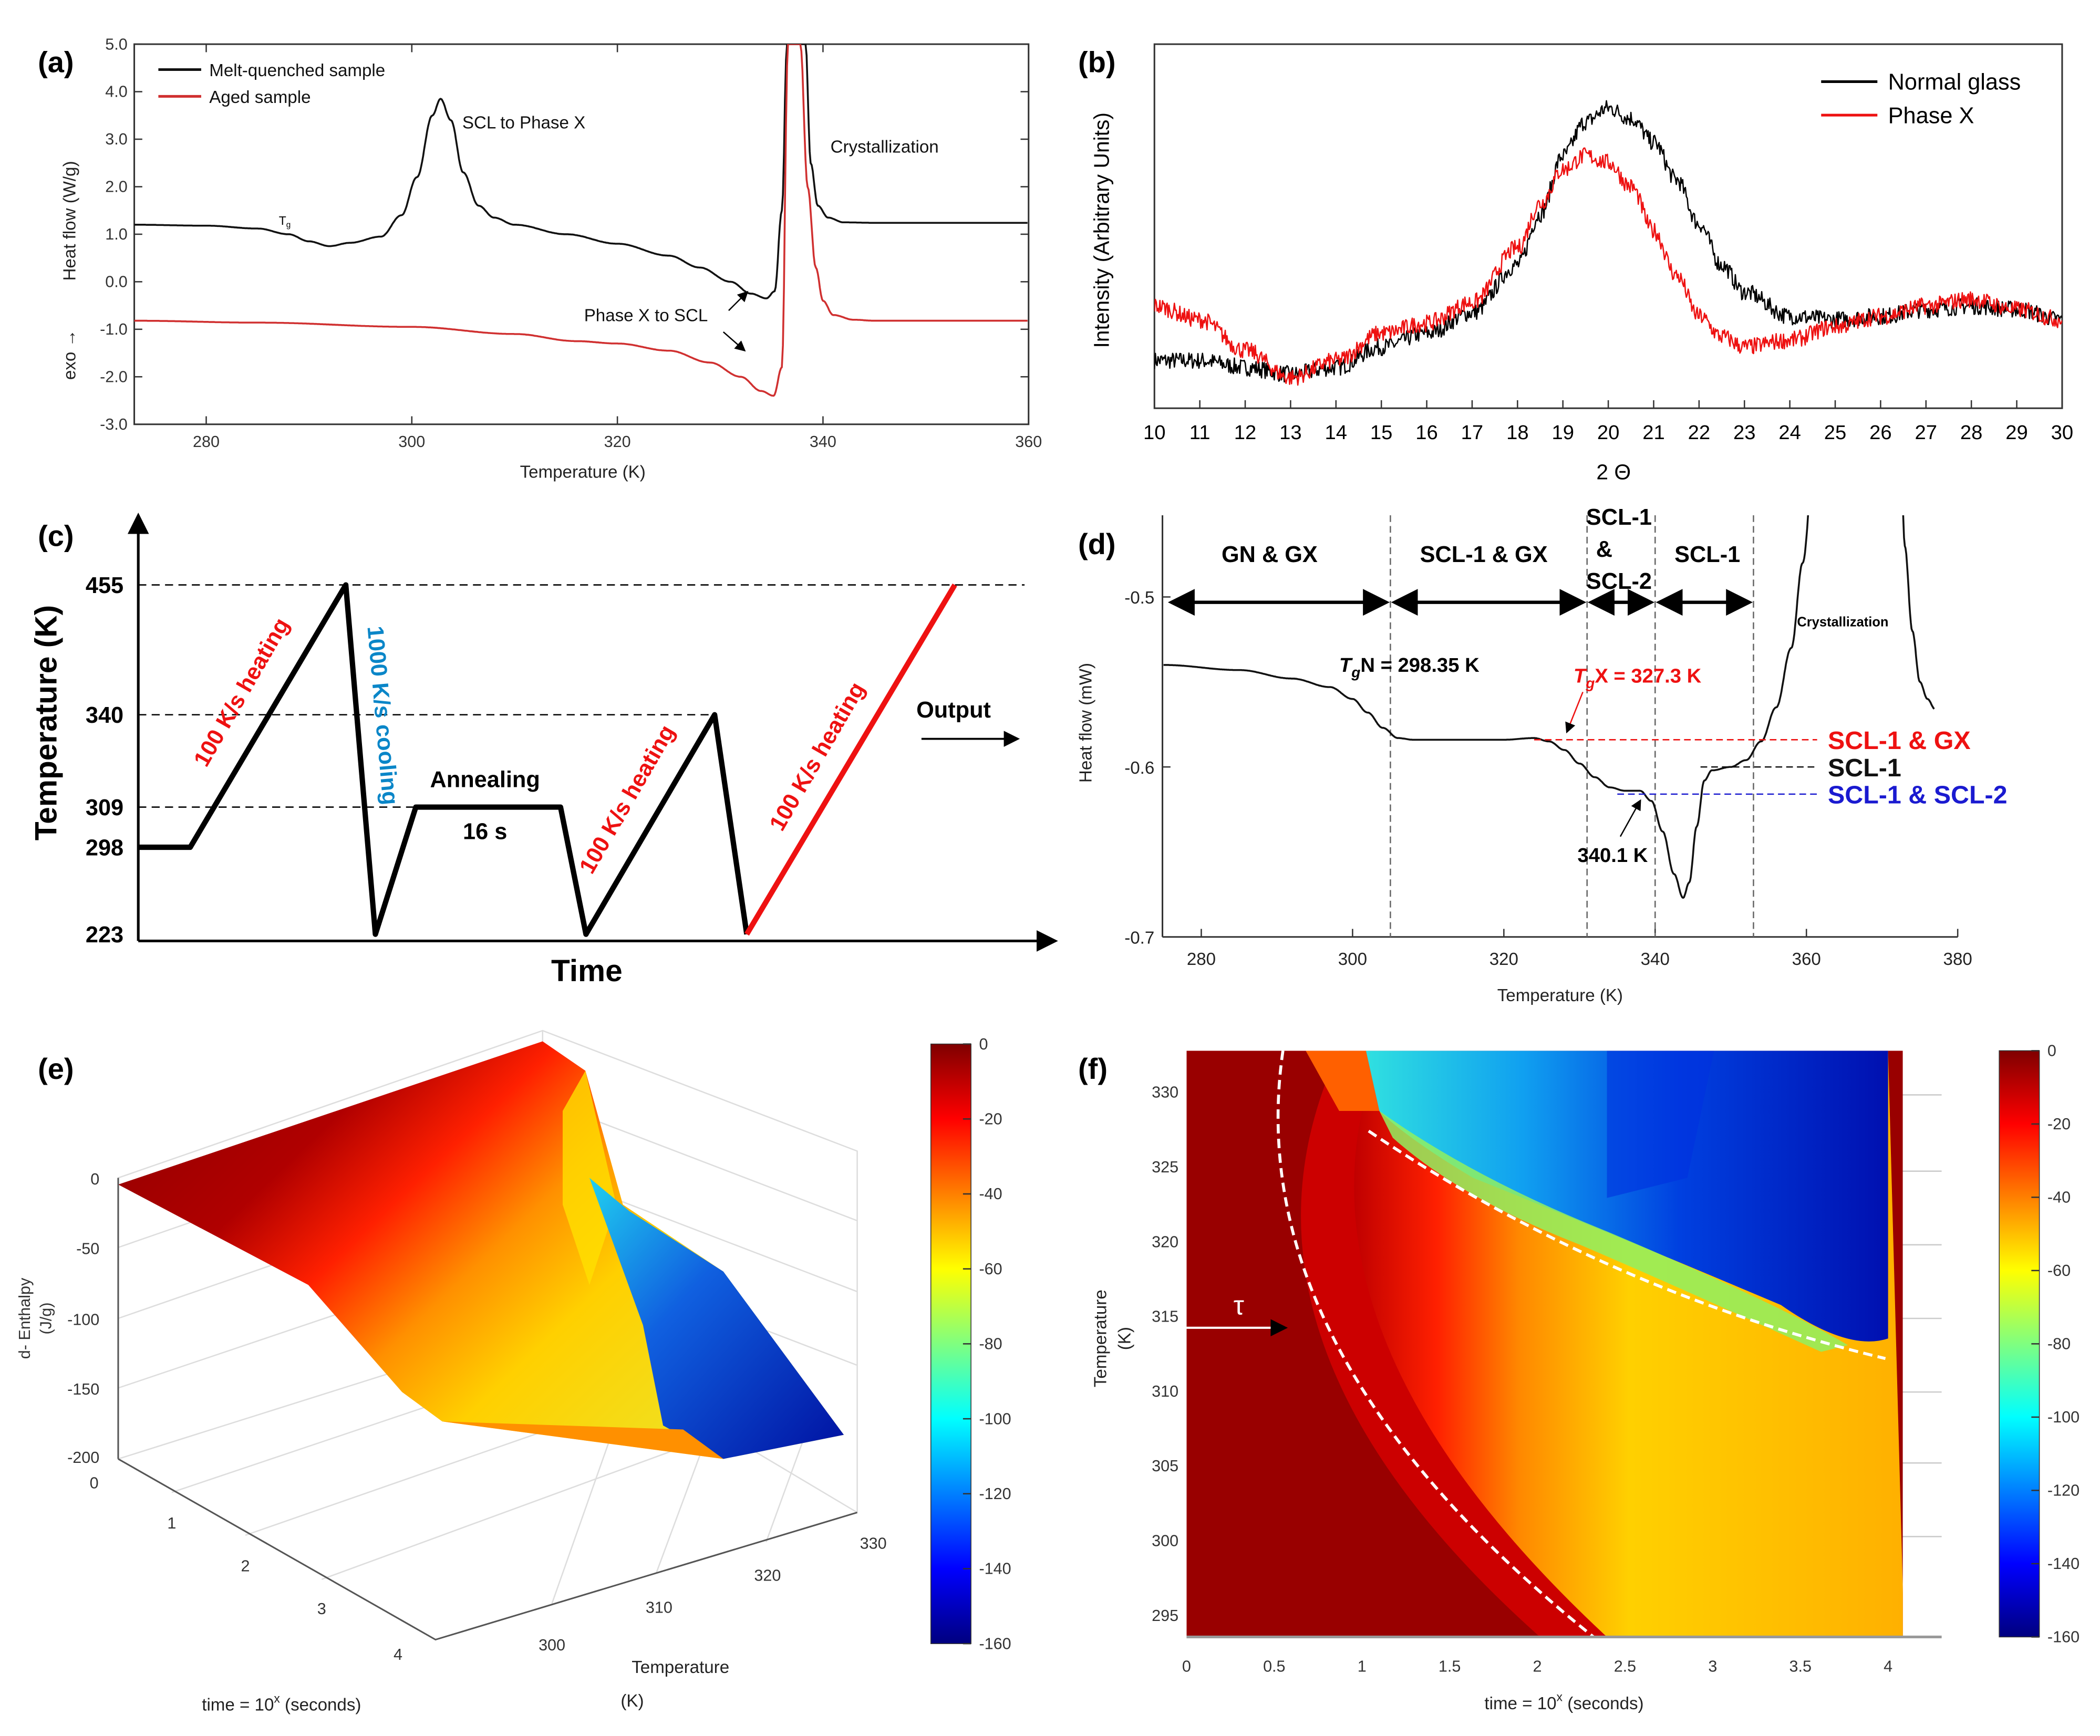  I want to click on annotation: Phase X to SCL, so click(646, 316).